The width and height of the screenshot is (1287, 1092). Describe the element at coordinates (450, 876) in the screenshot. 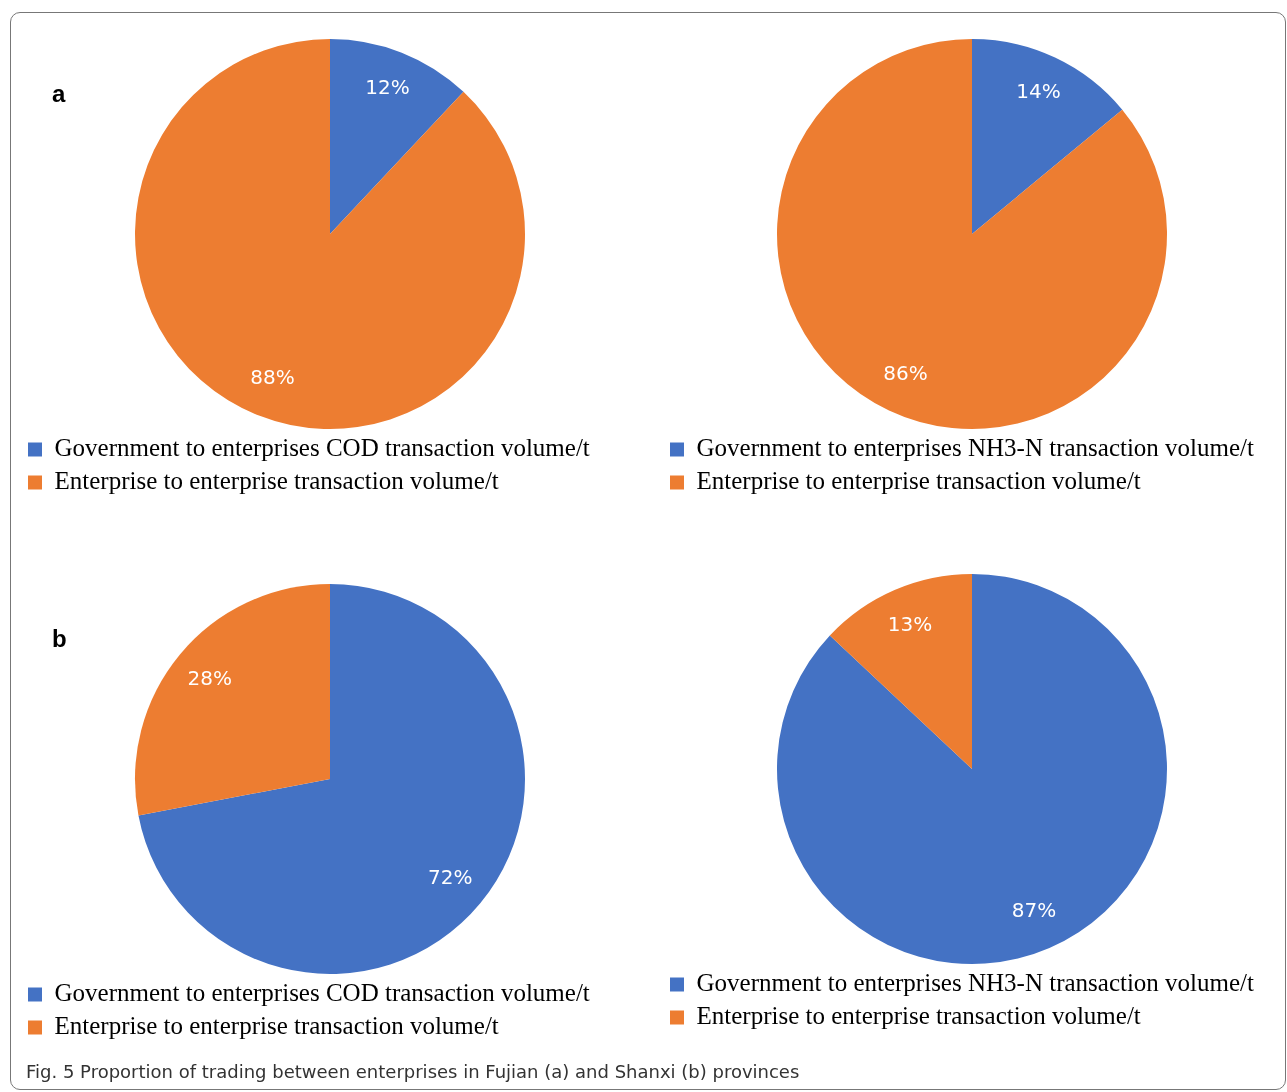

I see `data-label: 72%` at that location.